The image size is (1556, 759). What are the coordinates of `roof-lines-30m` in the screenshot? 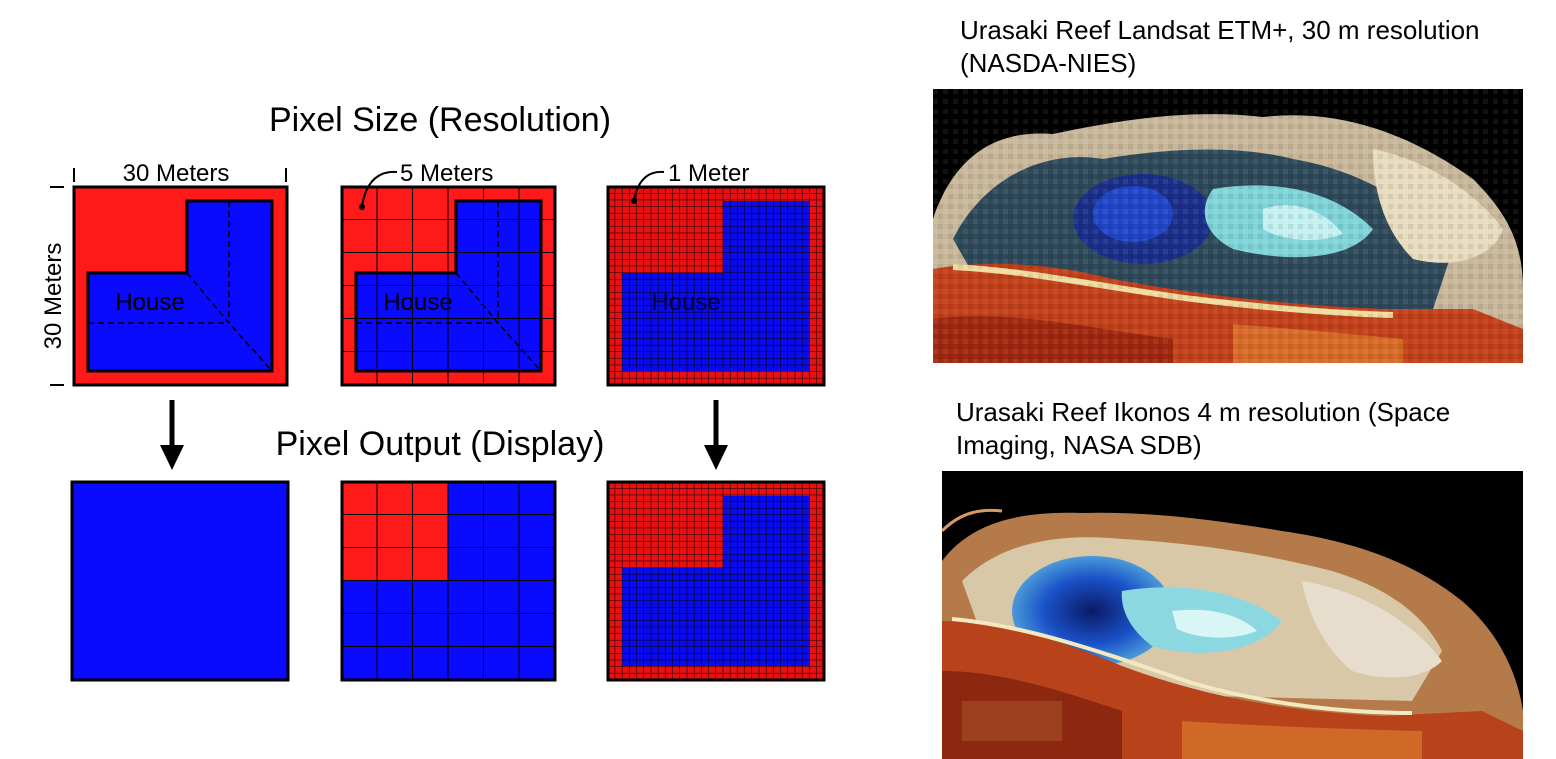 It's located at (180, 286).